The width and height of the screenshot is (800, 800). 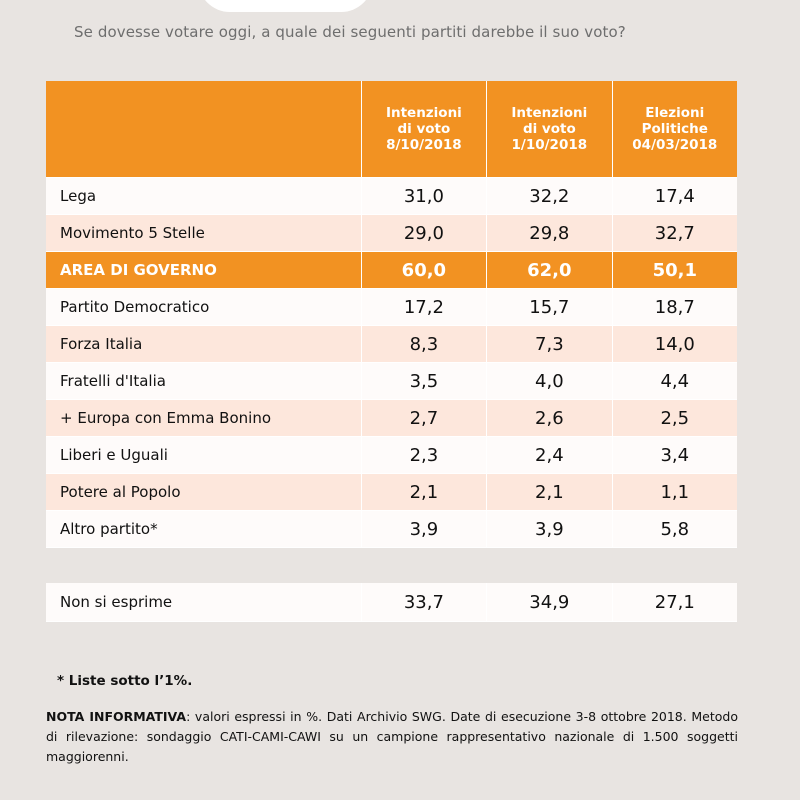 What do you see at coordinates (116, 602) in the screenshot?
I see `row-label: Non si esprime` at bounding box center [116, 602].